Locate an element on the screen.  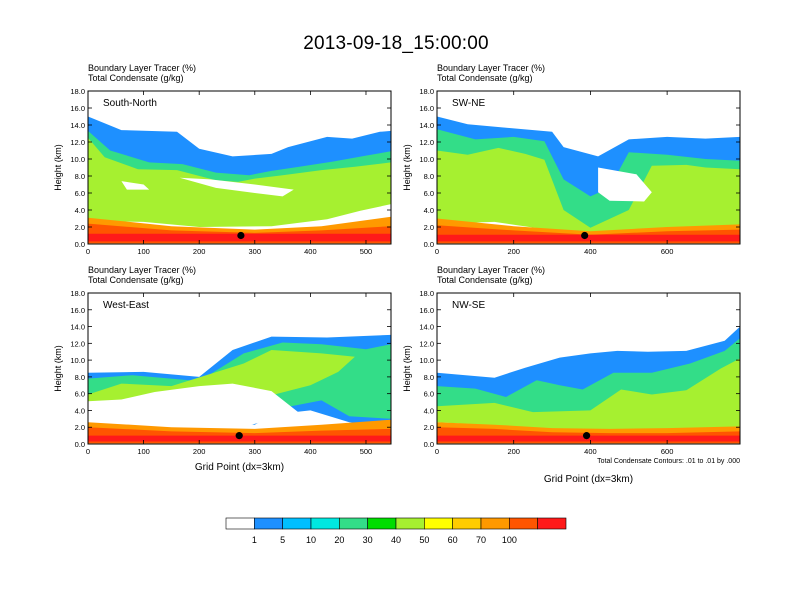
panel-cross-section-label: South-North is located at coordinates (130, 103).